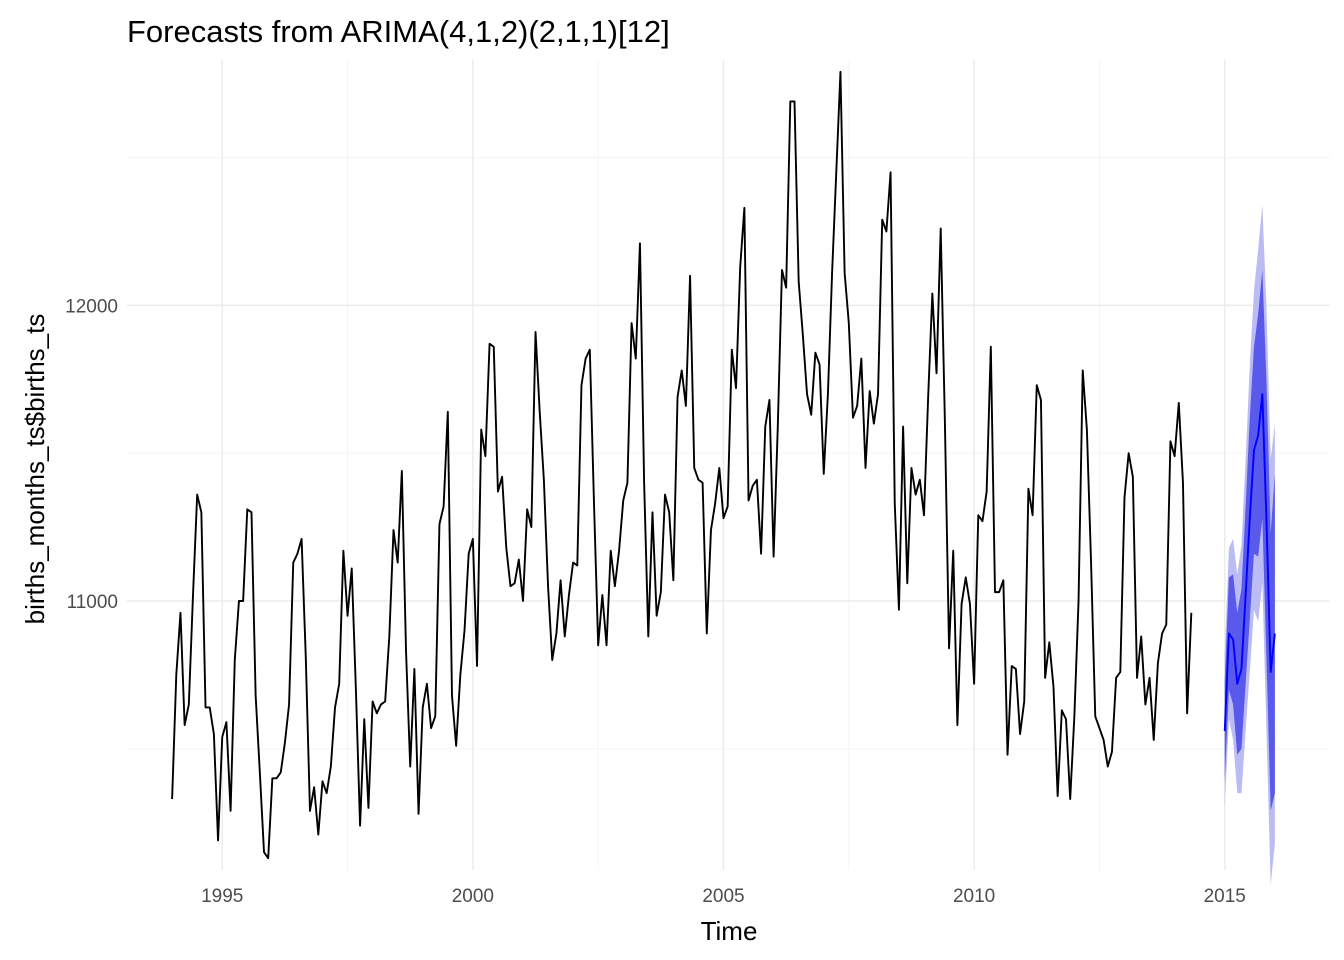  I want to click on forecast-series, so click(1249, 562).